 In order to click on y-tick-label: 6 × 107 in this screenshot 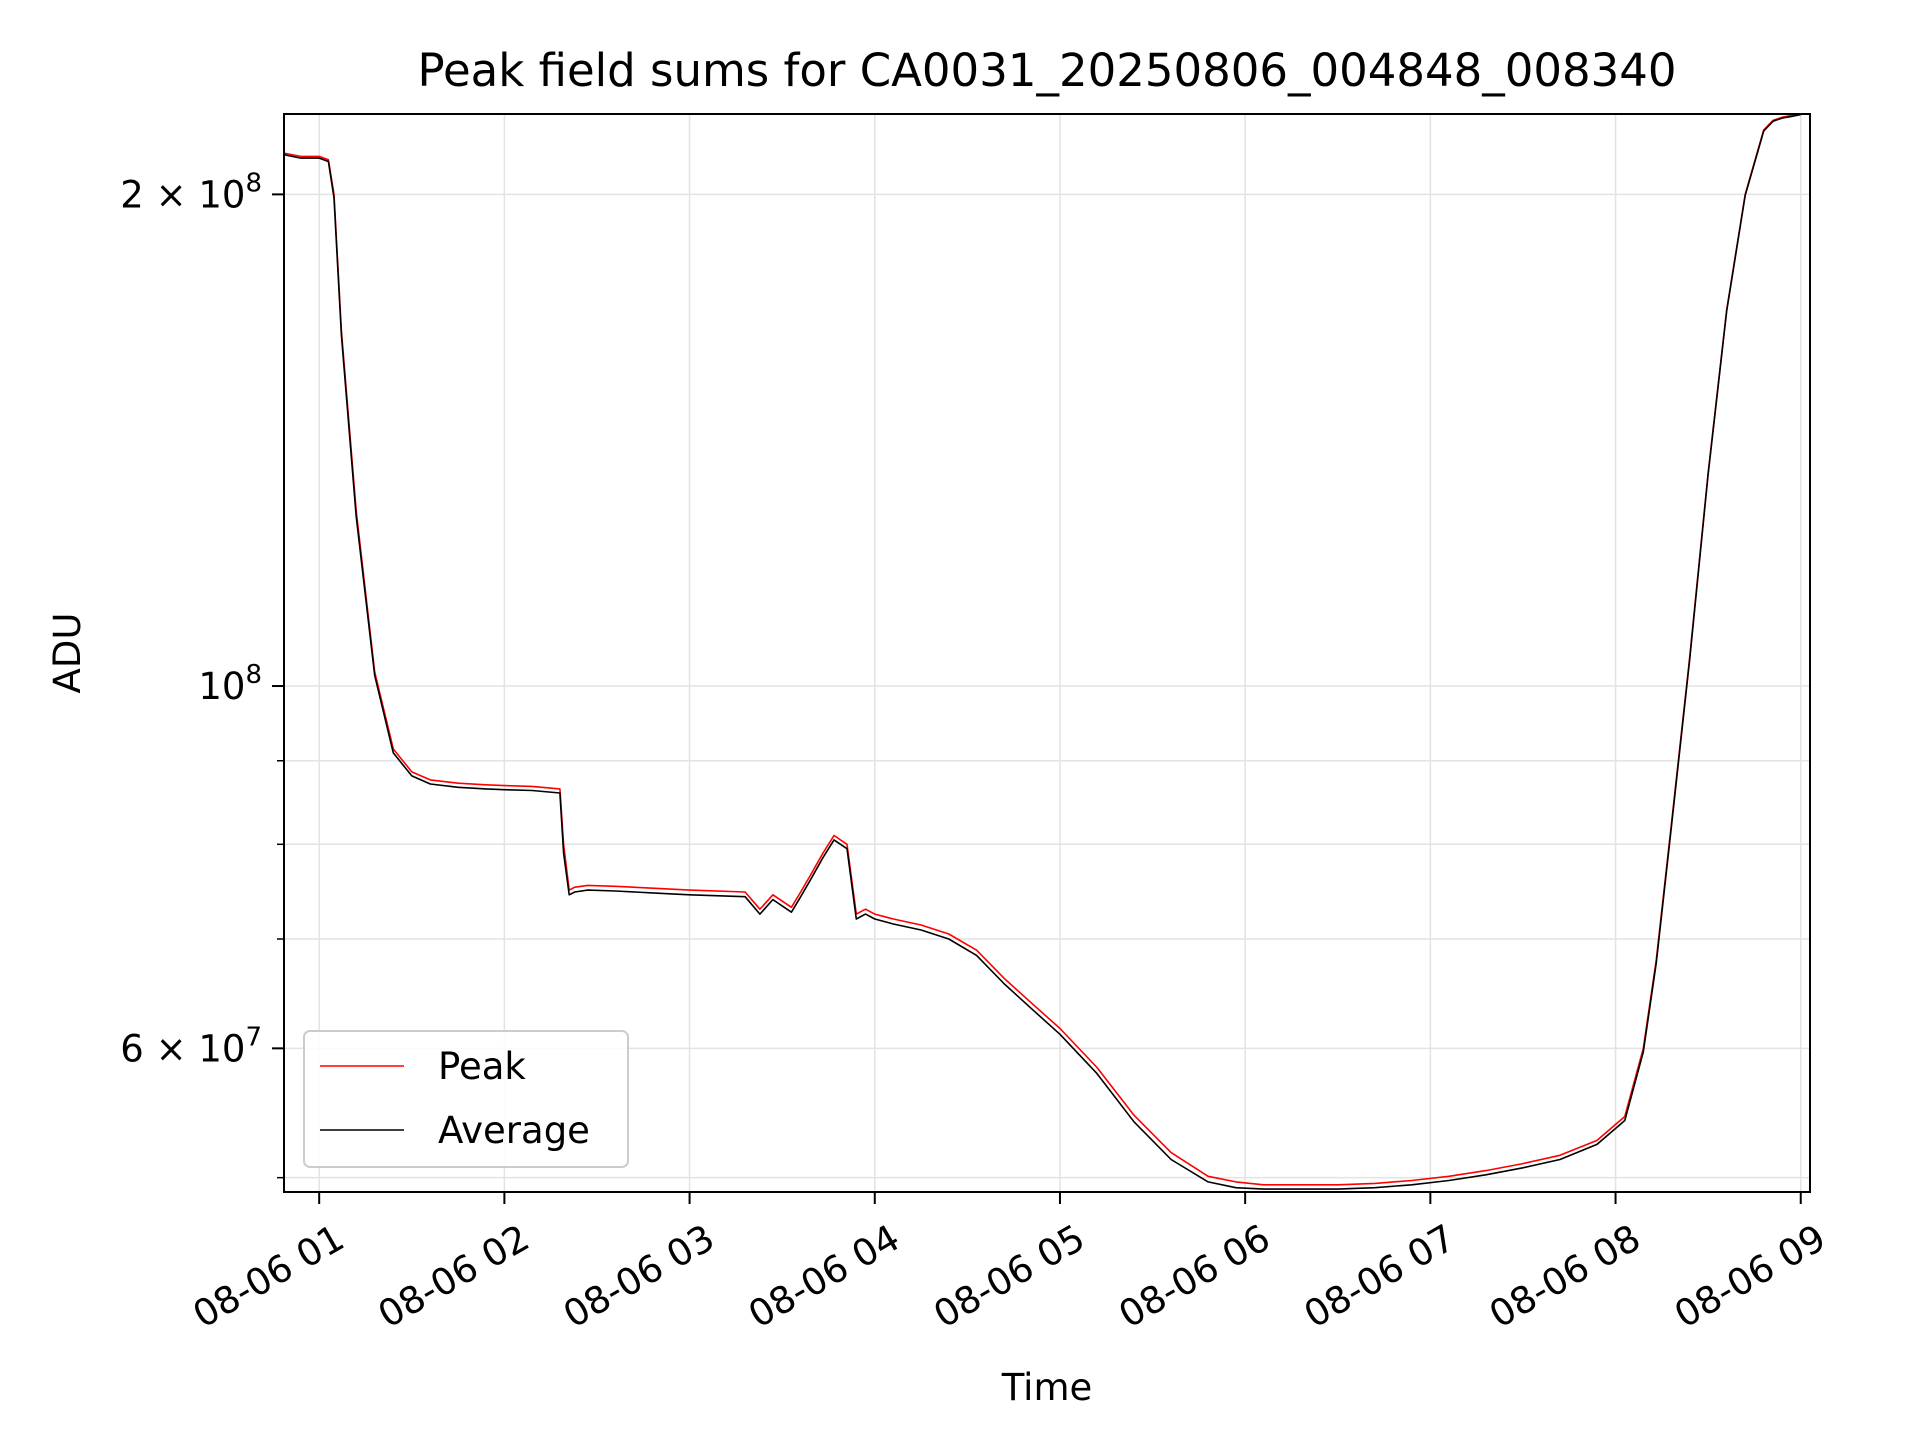, I will do `click(191, 1046)`.